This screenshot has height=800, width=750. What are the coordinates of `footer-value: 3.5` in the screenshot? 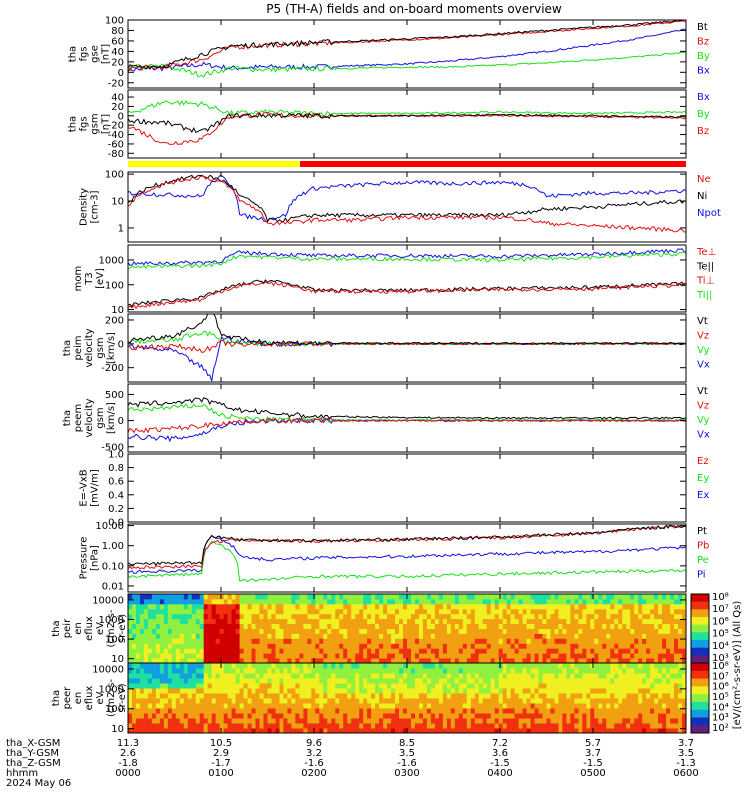 It's located at (686, 753).